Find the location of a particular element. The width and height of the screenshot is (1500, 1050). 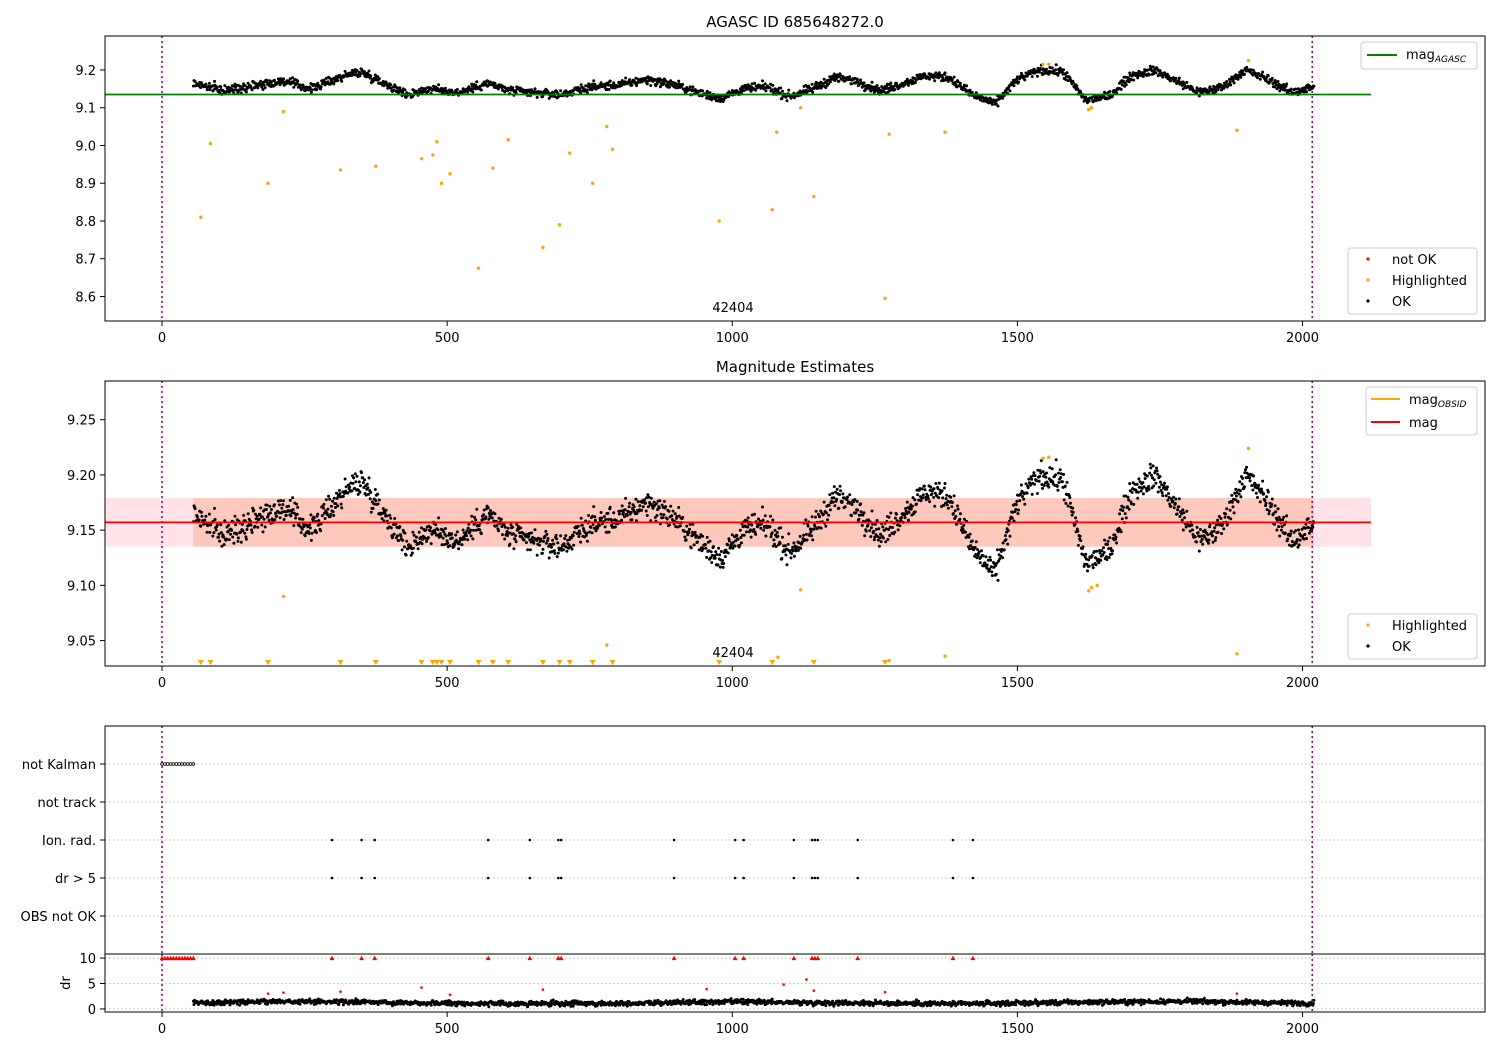

x-tick-label: 2000 is located at coordinates (1302, 338).